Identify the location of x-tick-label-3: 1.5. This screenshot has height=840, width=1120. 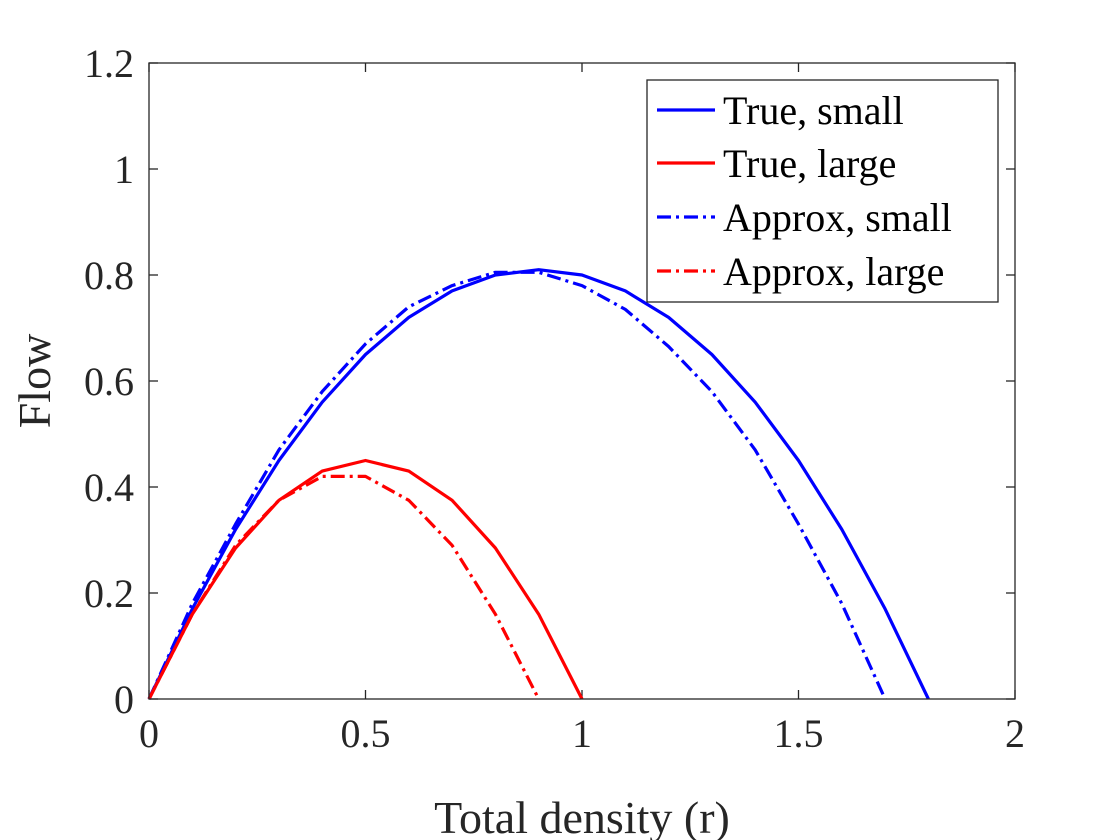
(799, 733).